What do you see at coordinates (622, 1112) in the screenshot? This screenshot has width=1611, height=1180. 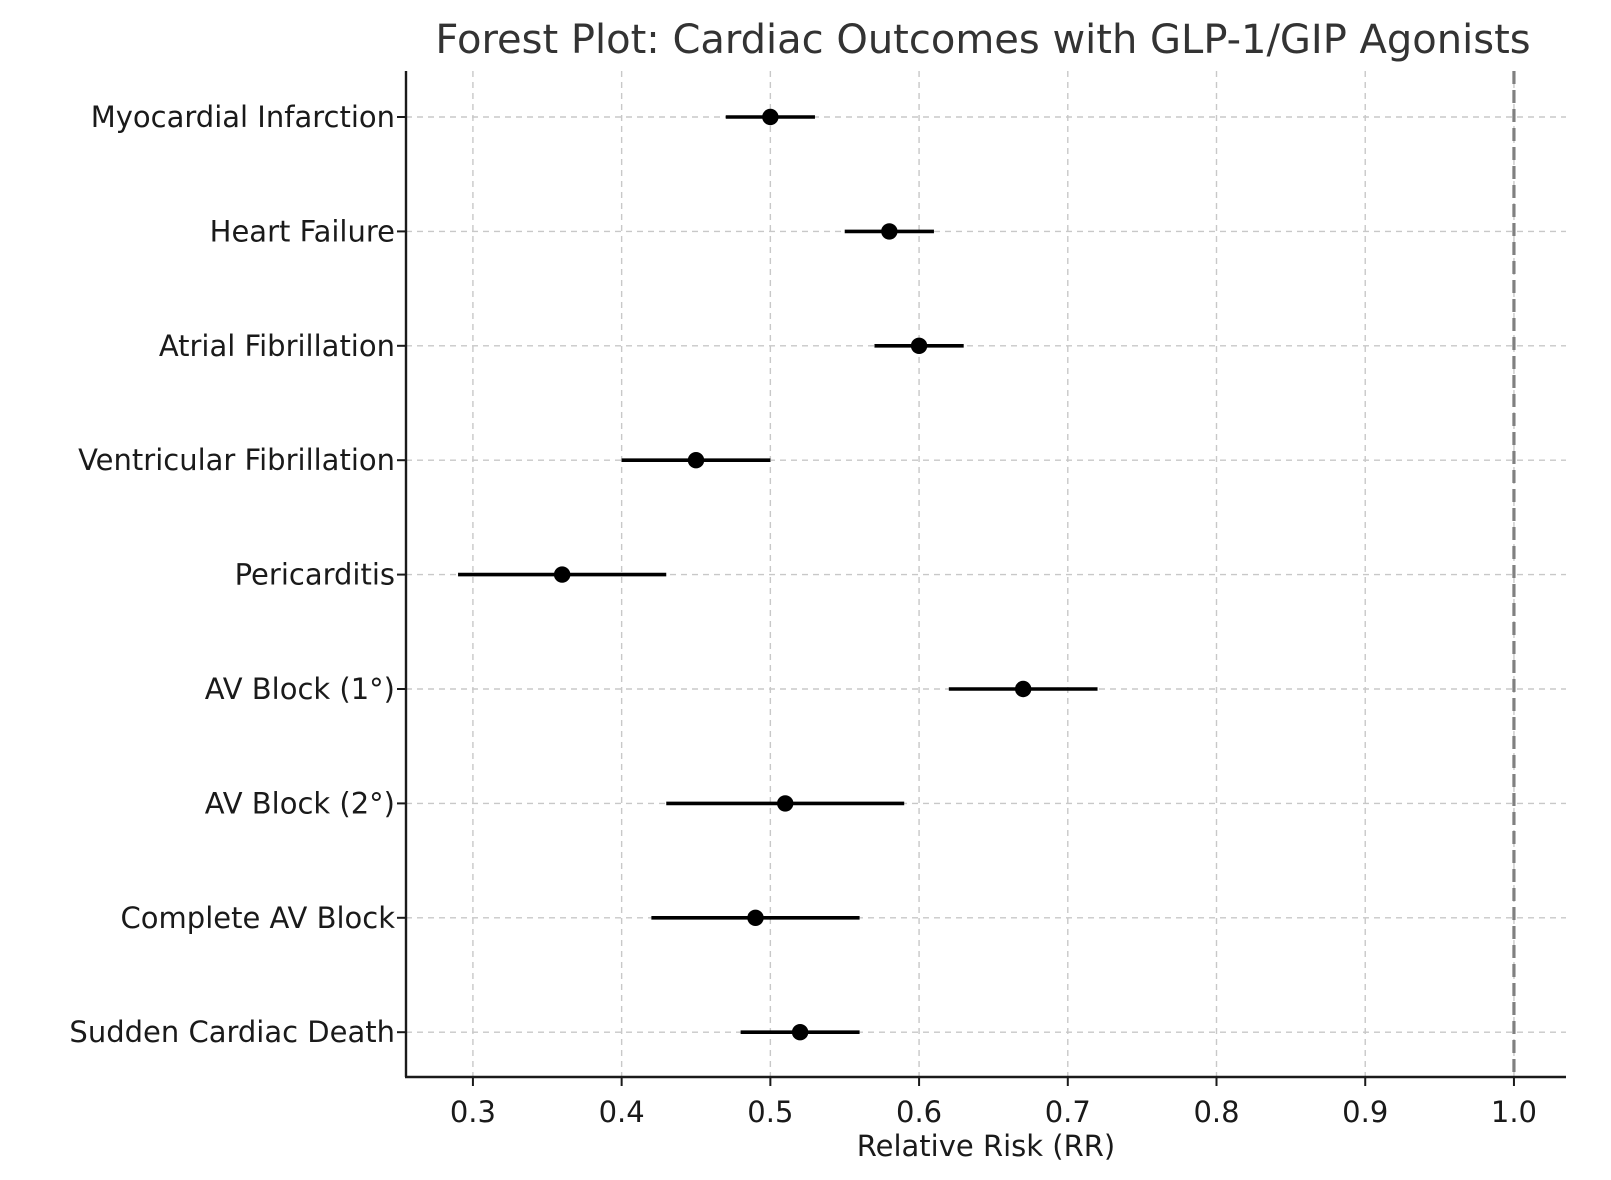 I see `x-tick-label: 0.4` at bounding box center [622, 1112].